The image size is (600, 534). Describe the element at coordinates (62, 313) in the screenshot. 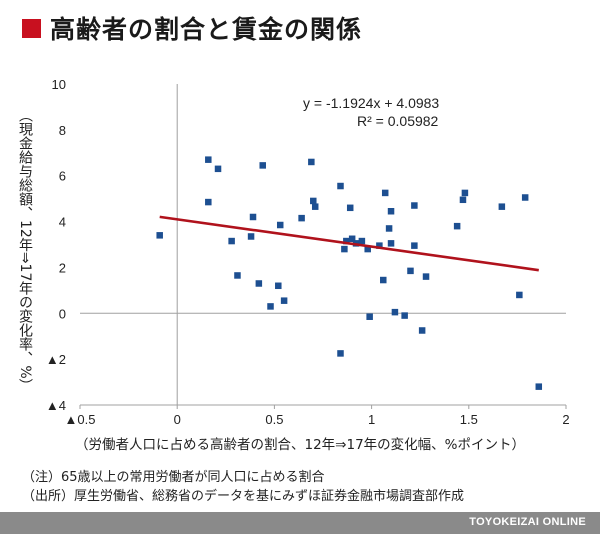

I see `y-tick-label: 0` at that location.